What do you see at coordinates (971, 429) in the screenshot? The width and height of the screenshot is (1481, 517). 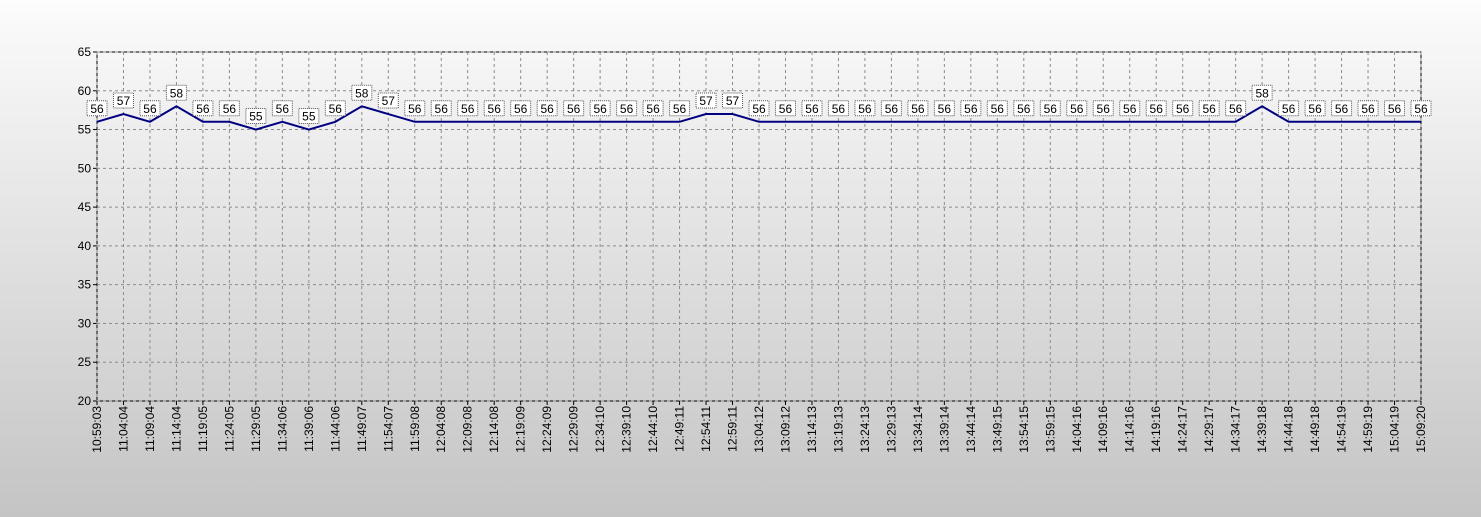 I see `x-tick-label: 13:44:14` at bounding box center [971, 429].